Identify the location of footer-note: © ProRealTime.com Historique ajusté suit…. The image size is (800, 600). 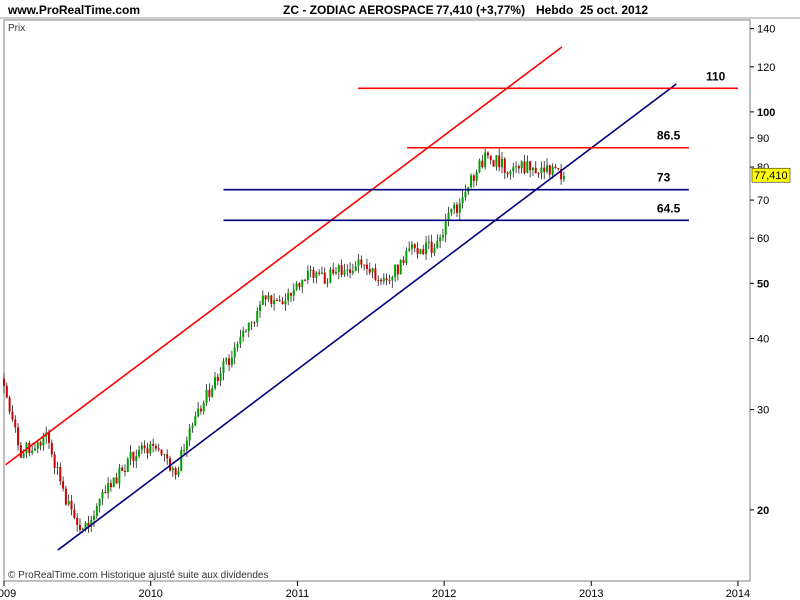
(138, 575).